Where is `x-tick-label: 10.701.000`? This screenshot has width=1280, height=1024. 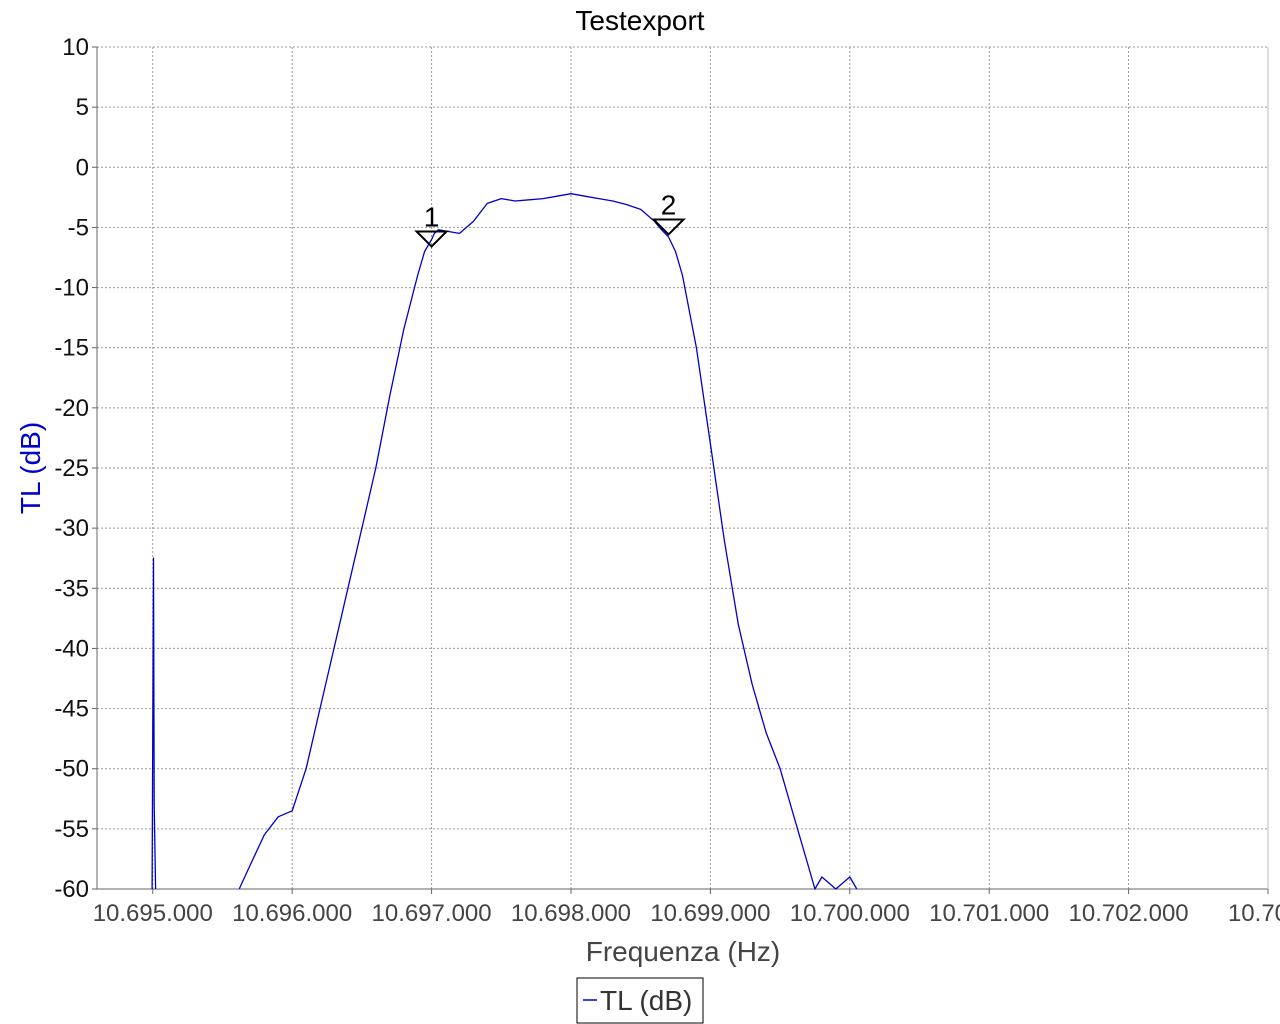 x-tick-label: 10.701.000 is located at coordinates (989, 913).